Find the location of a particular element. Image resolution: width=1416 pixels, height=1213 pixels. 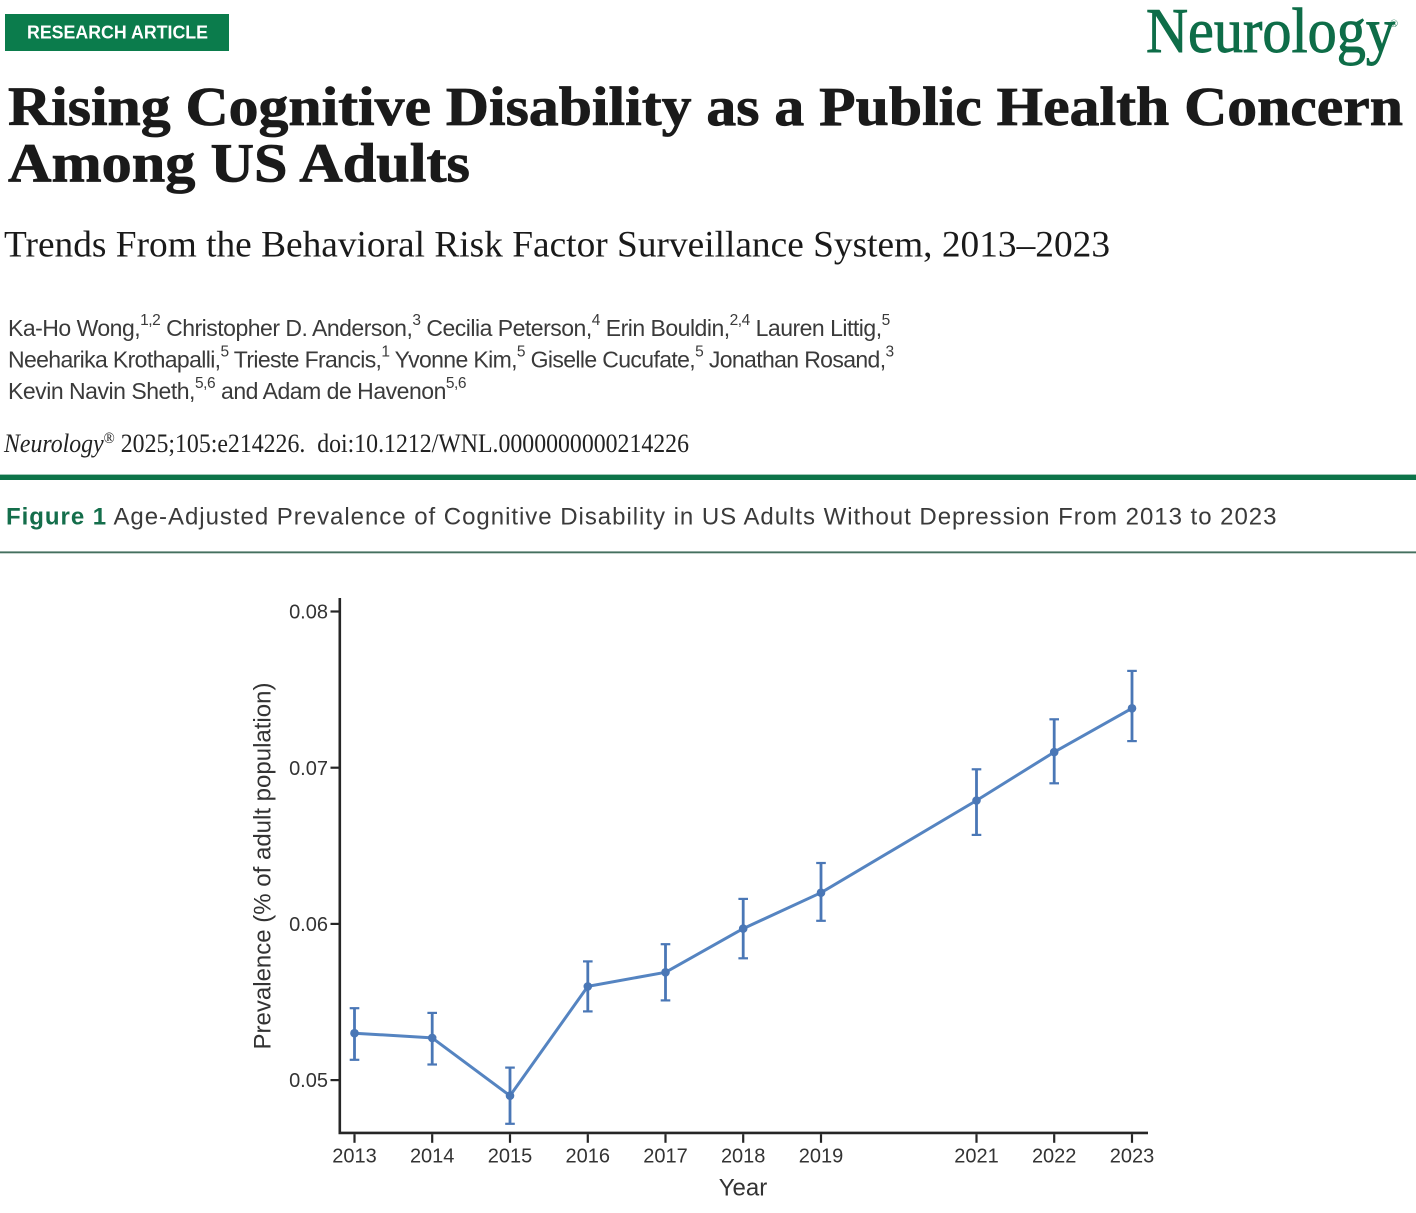

svg-text: Among US Adults is located at coordinates (239, 163).